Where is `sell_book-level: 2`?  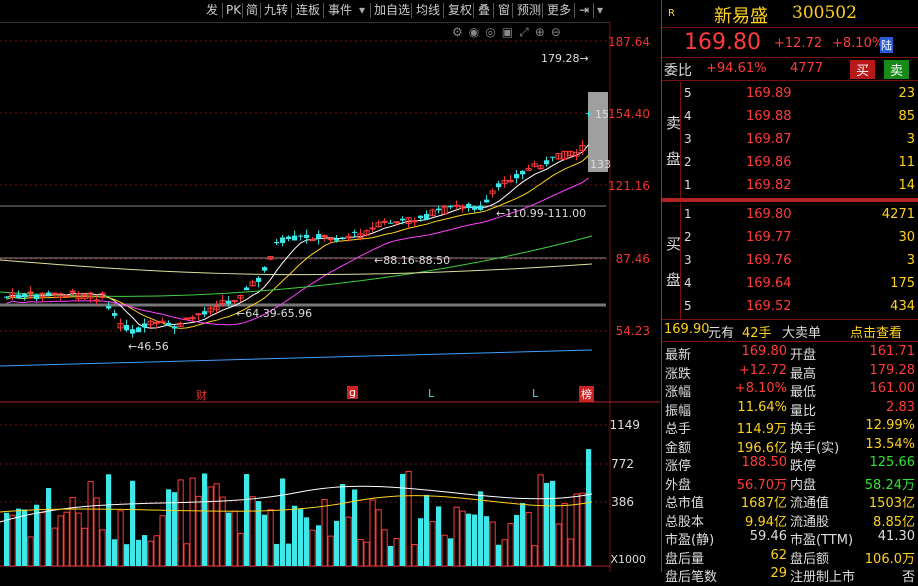 sell_book-level: 2 is located at coordinates (688, 162).